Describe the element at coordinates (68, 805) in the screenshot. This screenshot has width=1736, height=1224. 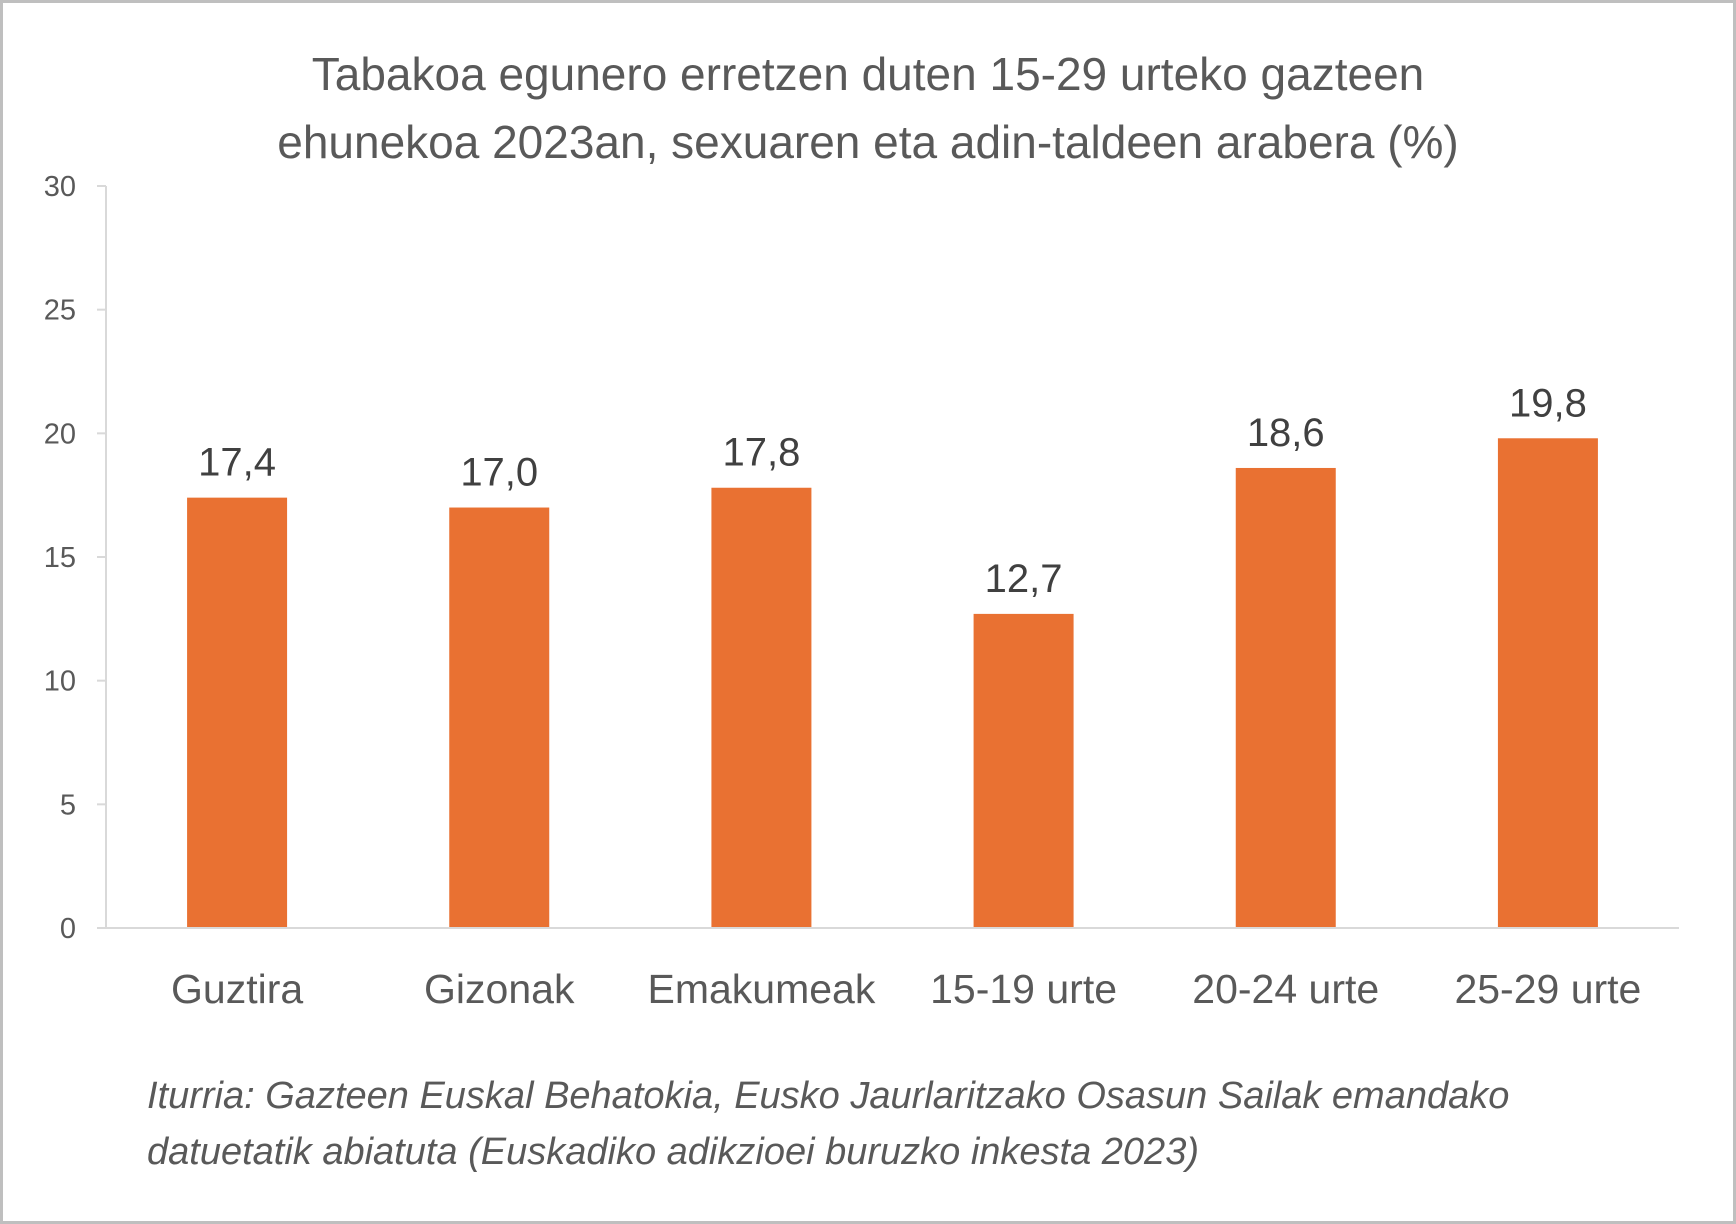
I see `y-tick-label: 5` at that location.